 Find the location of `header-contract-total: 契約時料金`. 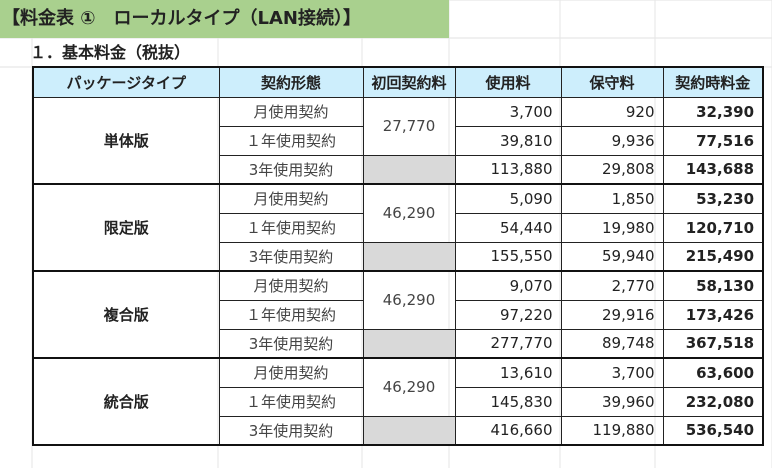

header-contract-total: 契約時料金 is located at coordinates (713, 82).